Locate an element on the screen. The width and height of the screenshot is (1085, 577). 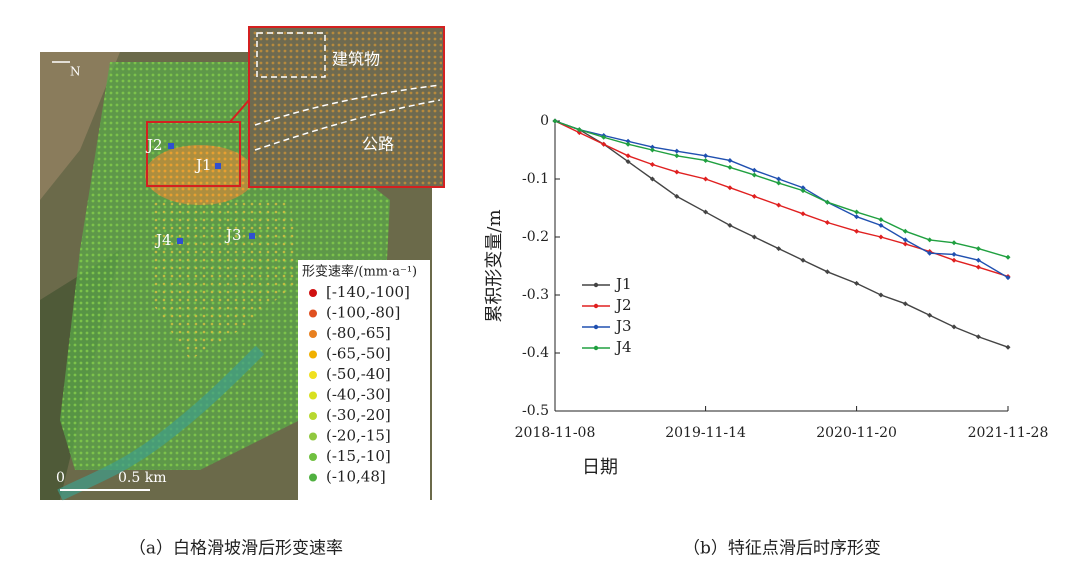
x-tick-label: 2021-11-28 is located at coordinates (1008, 433).